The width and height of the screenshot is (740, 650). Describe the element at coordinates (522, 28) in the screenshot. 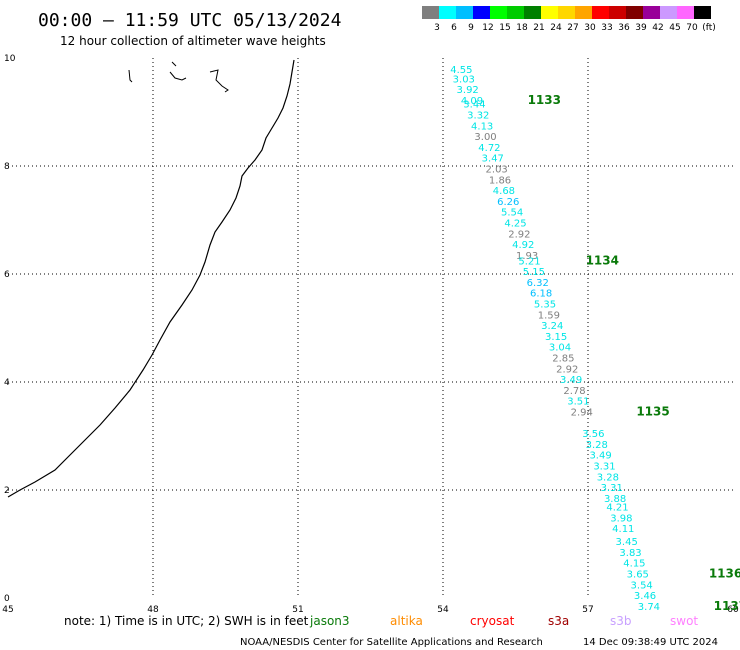

I see `legend-label: 18` at that location.